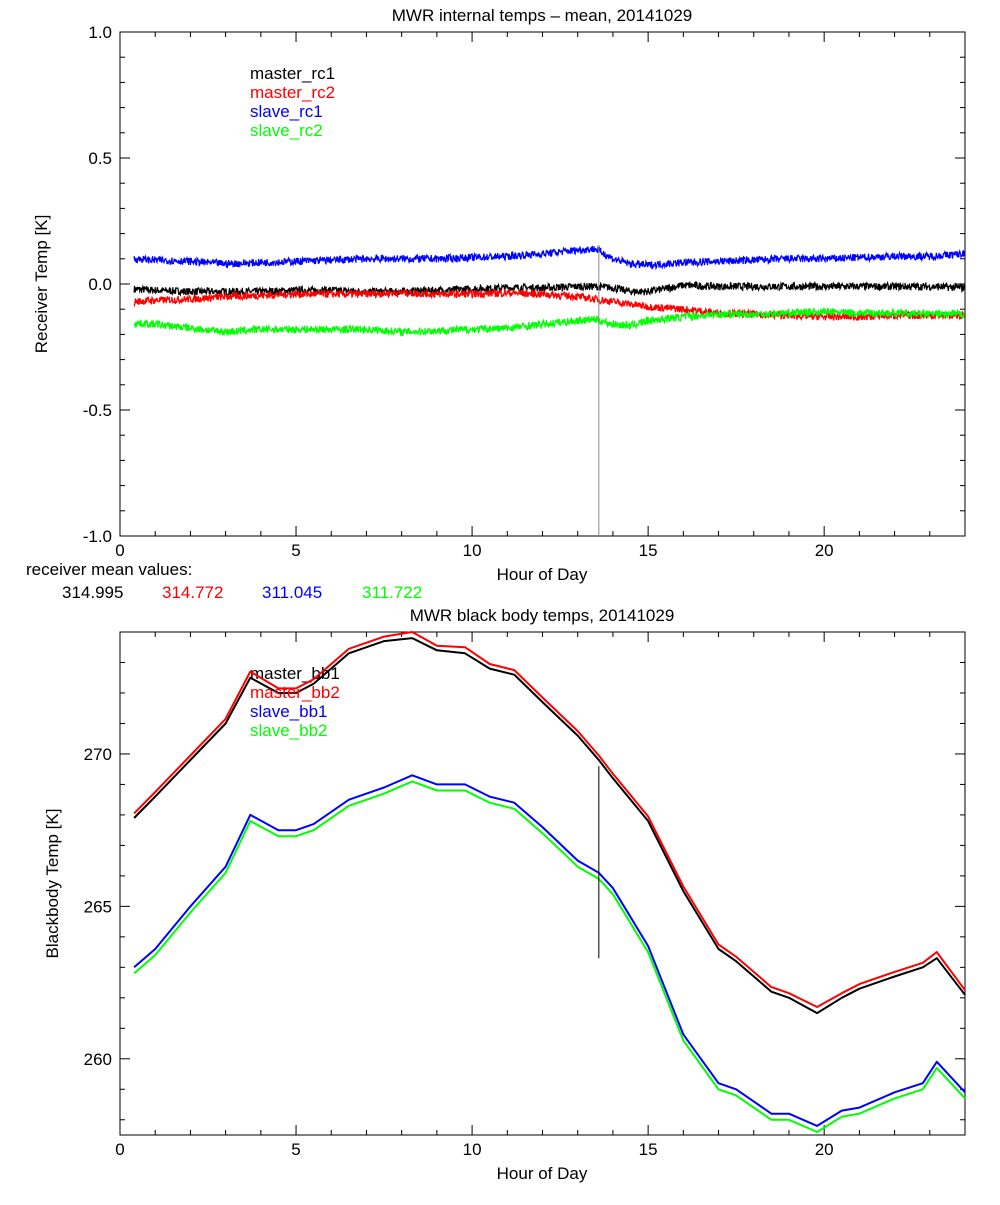 This screenshot has width=1000, height=1205. I want to click on legend-entry-slave_bb1: slave_bb1, so click(289, 711).